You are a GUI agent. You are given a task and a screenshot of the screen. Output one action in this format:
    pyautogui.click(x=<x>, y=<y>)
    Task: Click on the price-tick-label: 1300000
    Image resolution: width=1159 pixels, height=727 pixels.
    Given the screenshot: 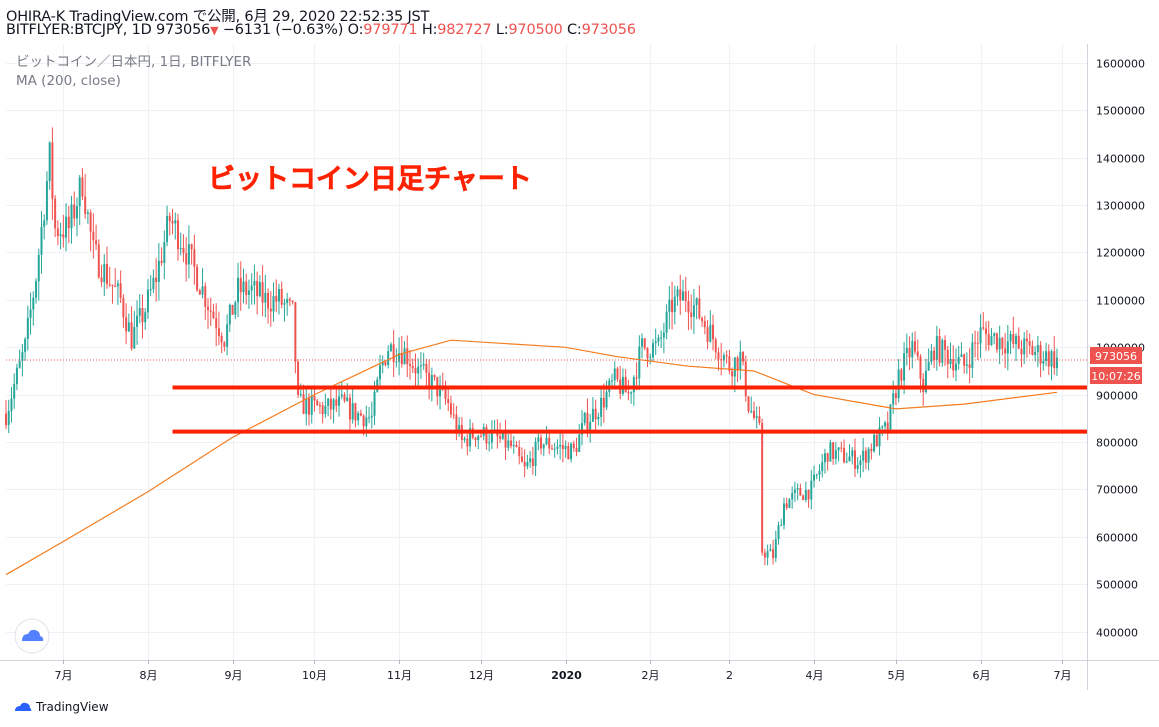 What is the action you would take?
    pyautogui.click(x=1120, y=206)
    